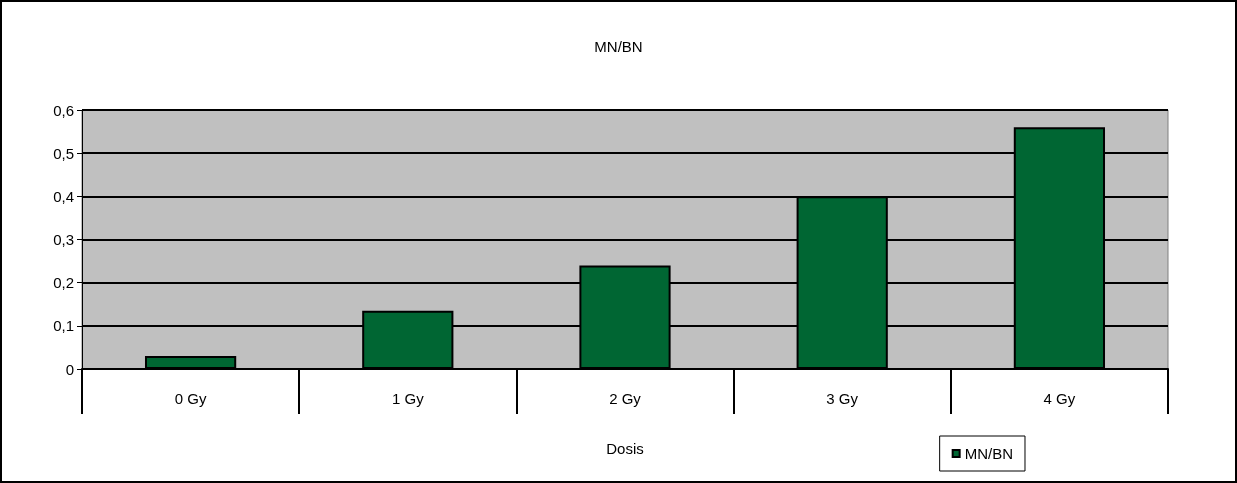  I want to click on y-tick-label: 0, so click(69, 369).